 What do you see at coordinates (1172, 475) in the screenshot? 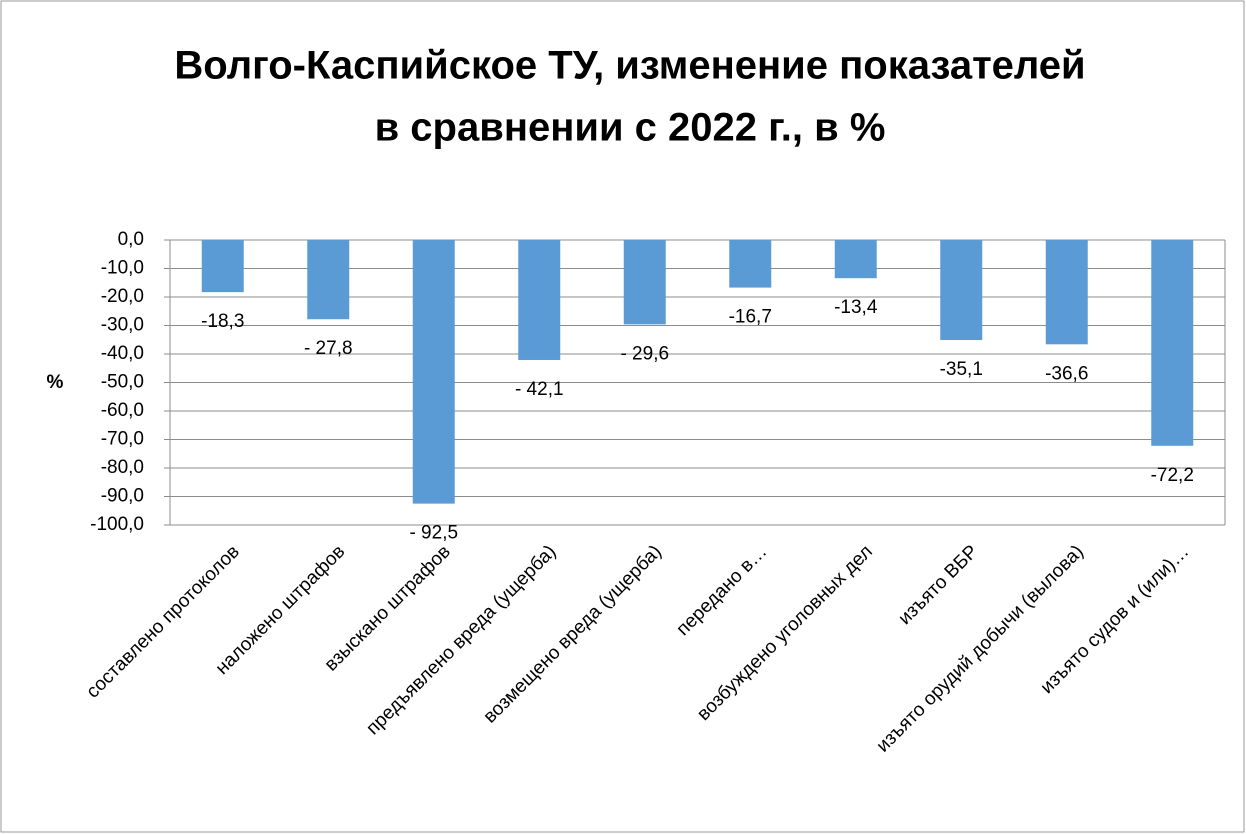
I see `data-label: -72,2` at bounding box center [1172, 475].